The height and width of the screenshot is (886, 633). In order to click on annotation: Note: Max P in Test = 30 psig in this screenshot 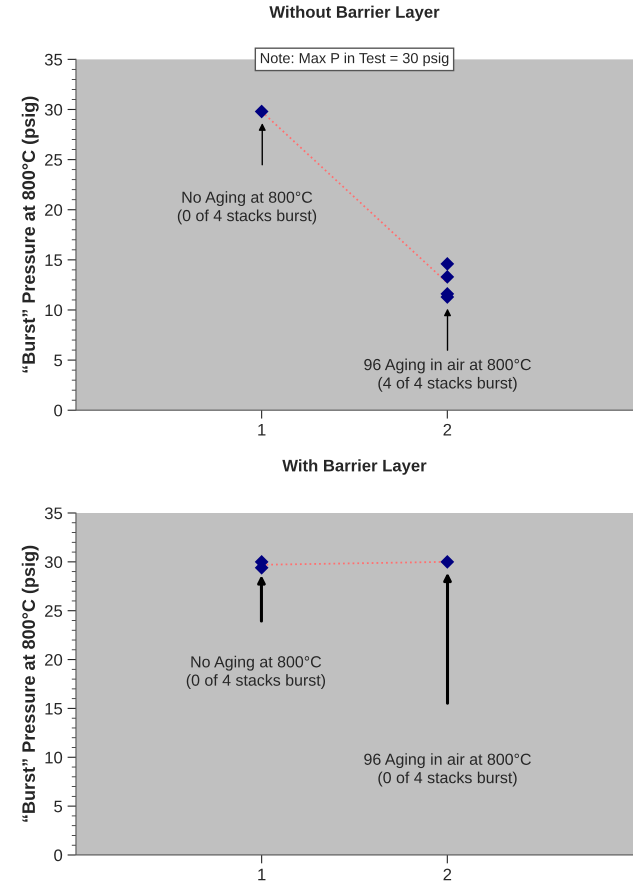, I will do `click(354, 59)`.